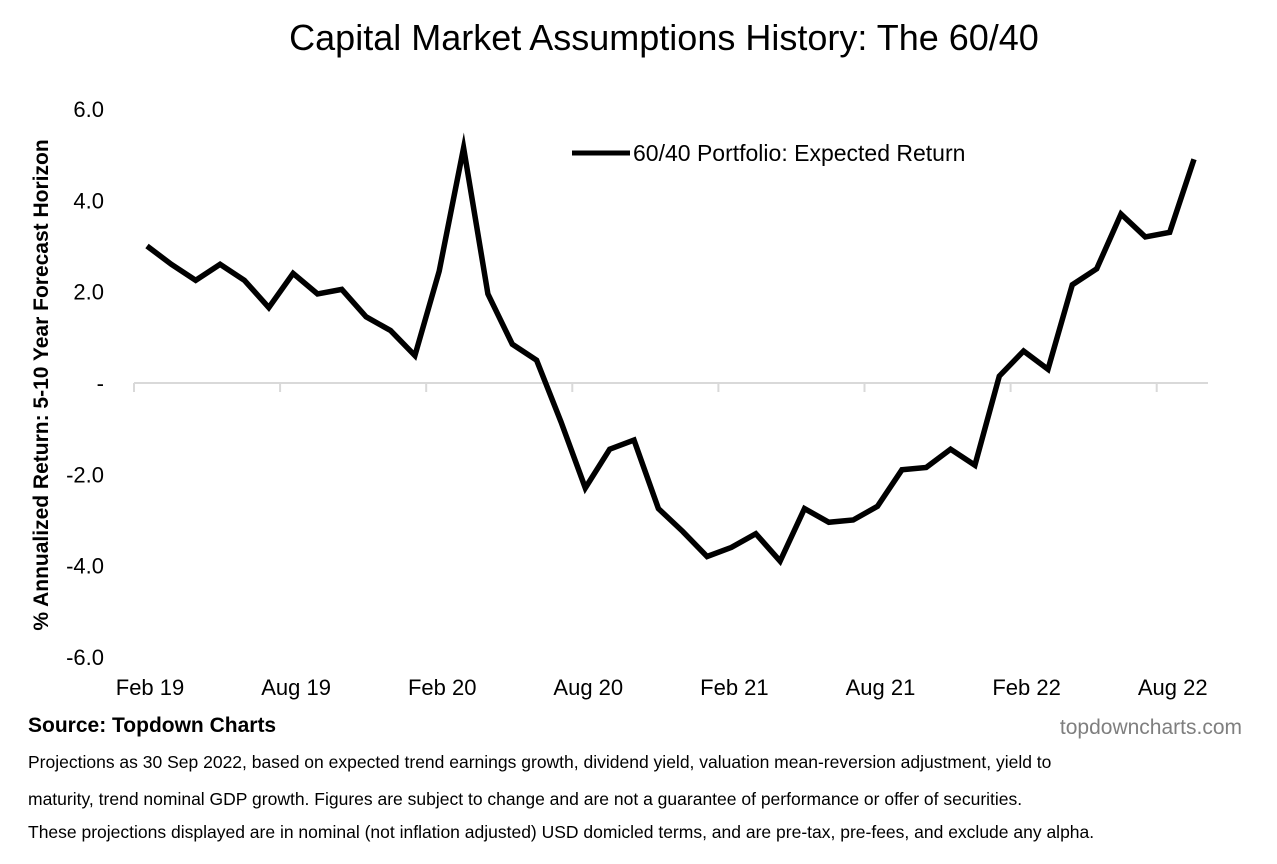 This screenshot has width=1277, height=864. I want to click on legend-label: 60/40 Portfolio: Expected Return, so click(799, 153).